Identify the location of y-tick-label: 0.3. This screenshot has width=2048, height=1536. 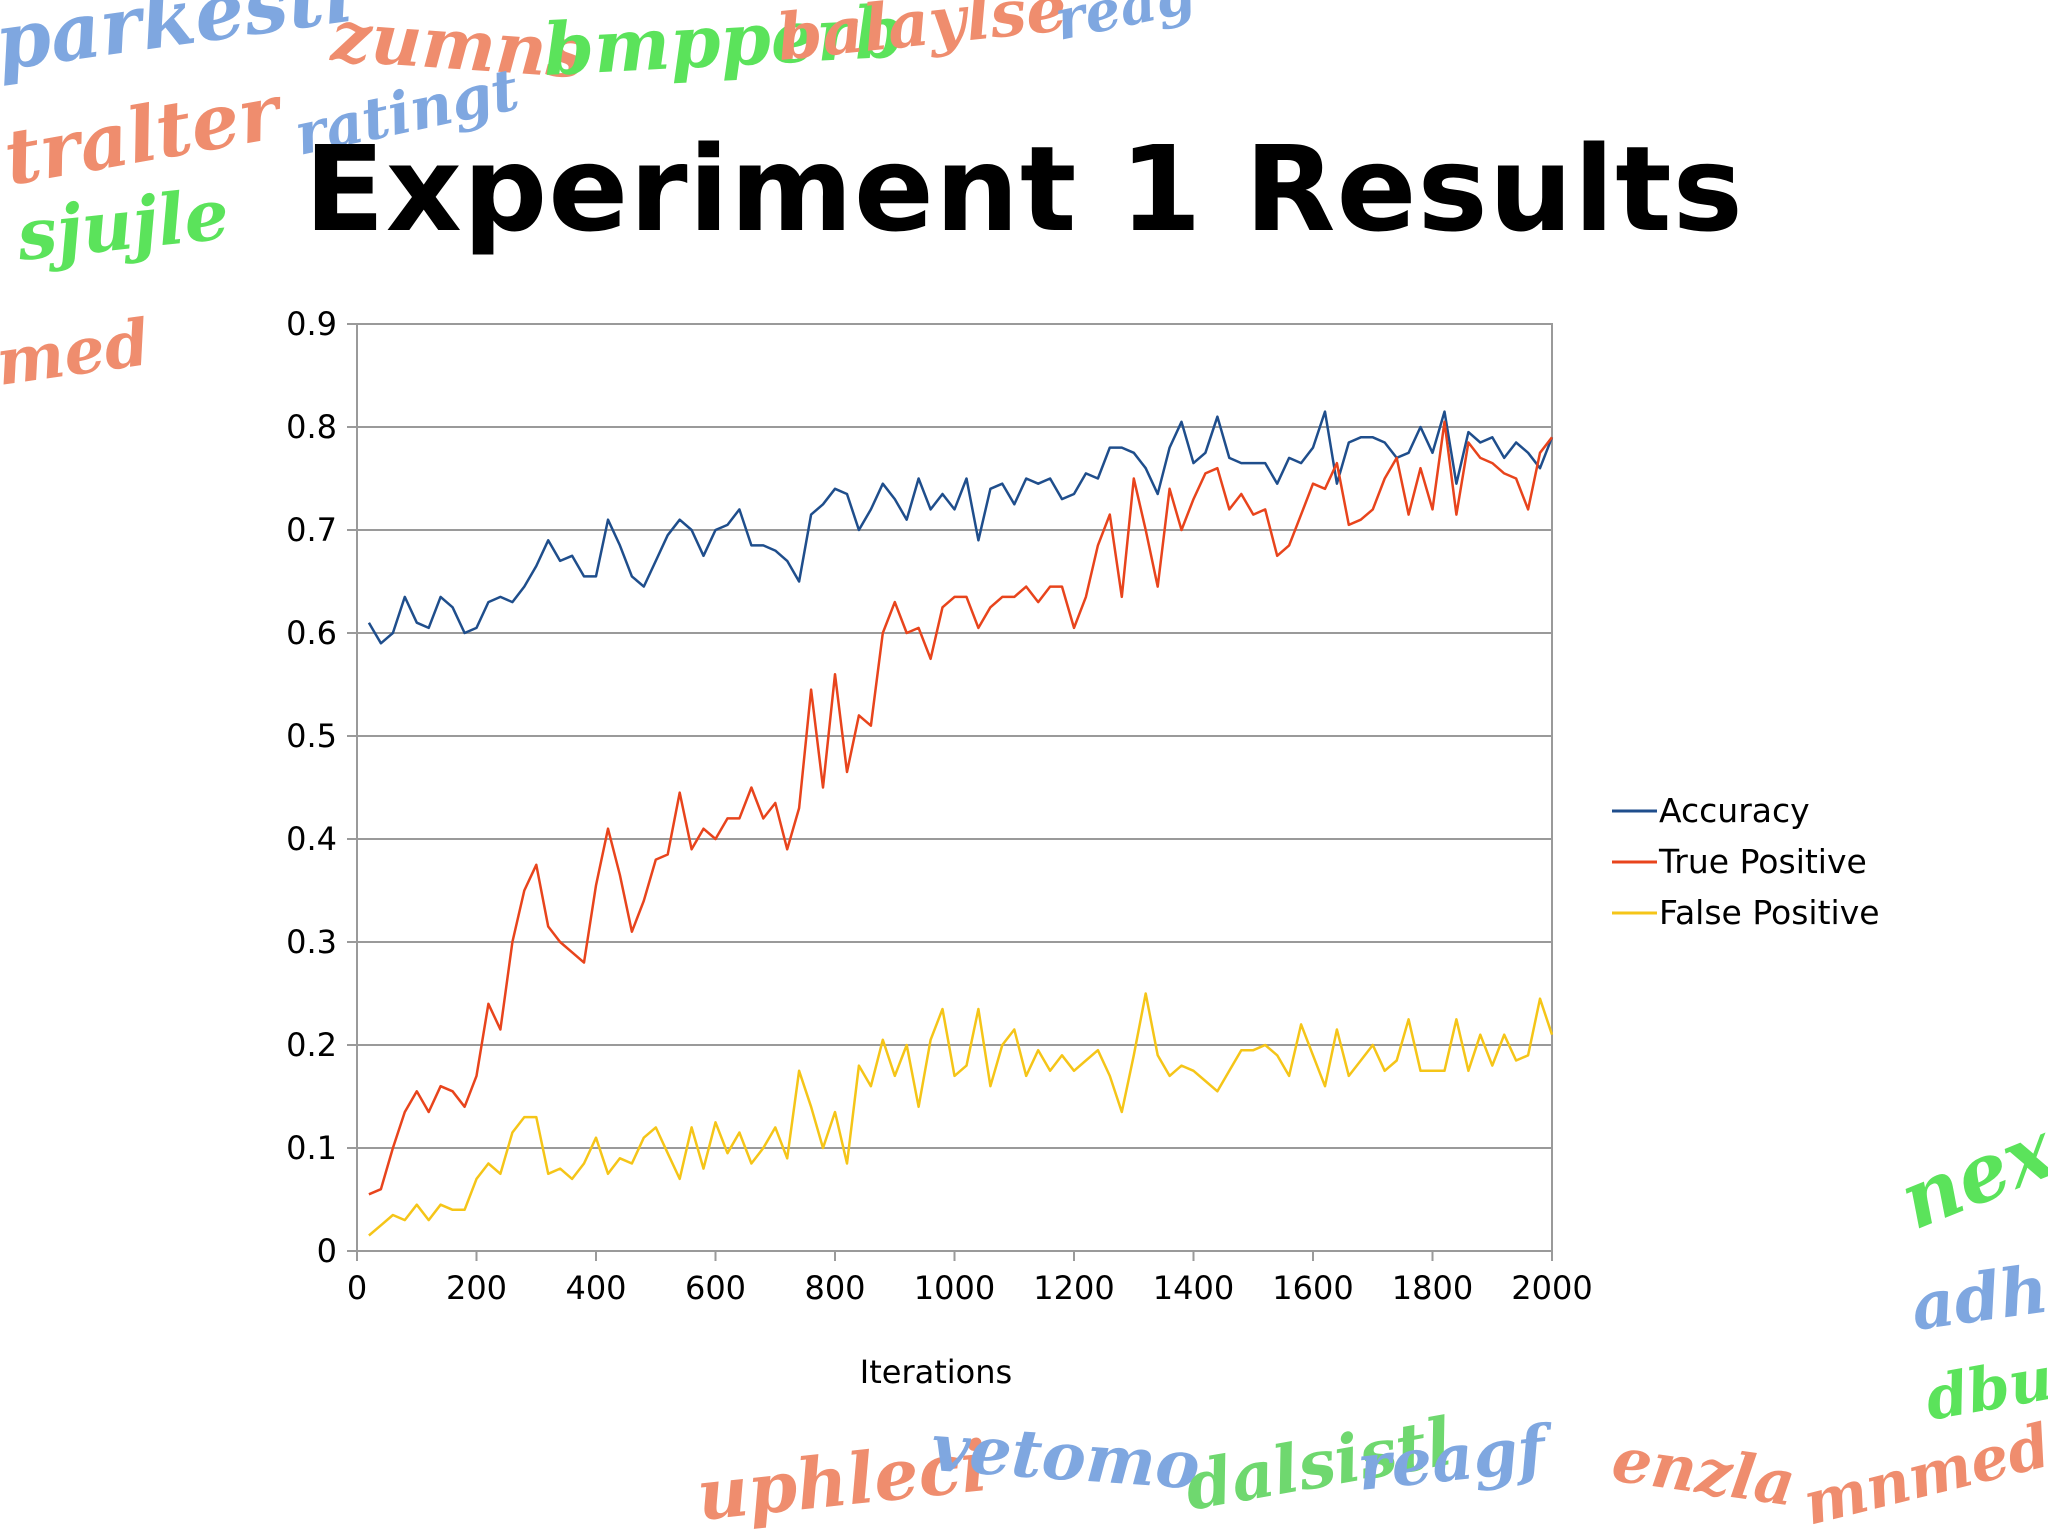
(311, 942).